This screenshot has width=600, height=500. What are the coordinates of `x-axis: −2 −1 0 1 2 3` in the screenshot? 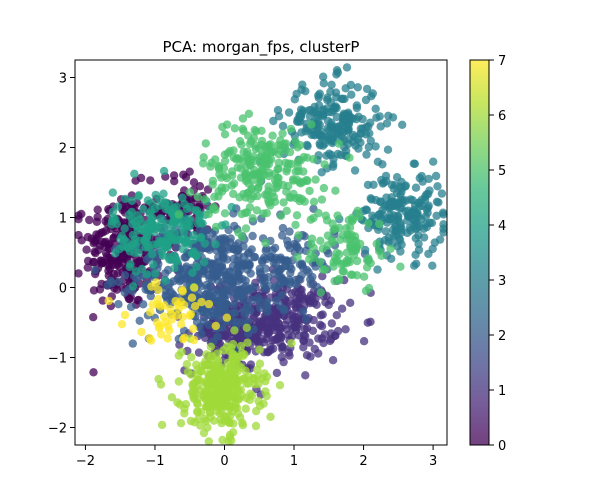 It's located at (256, 457).